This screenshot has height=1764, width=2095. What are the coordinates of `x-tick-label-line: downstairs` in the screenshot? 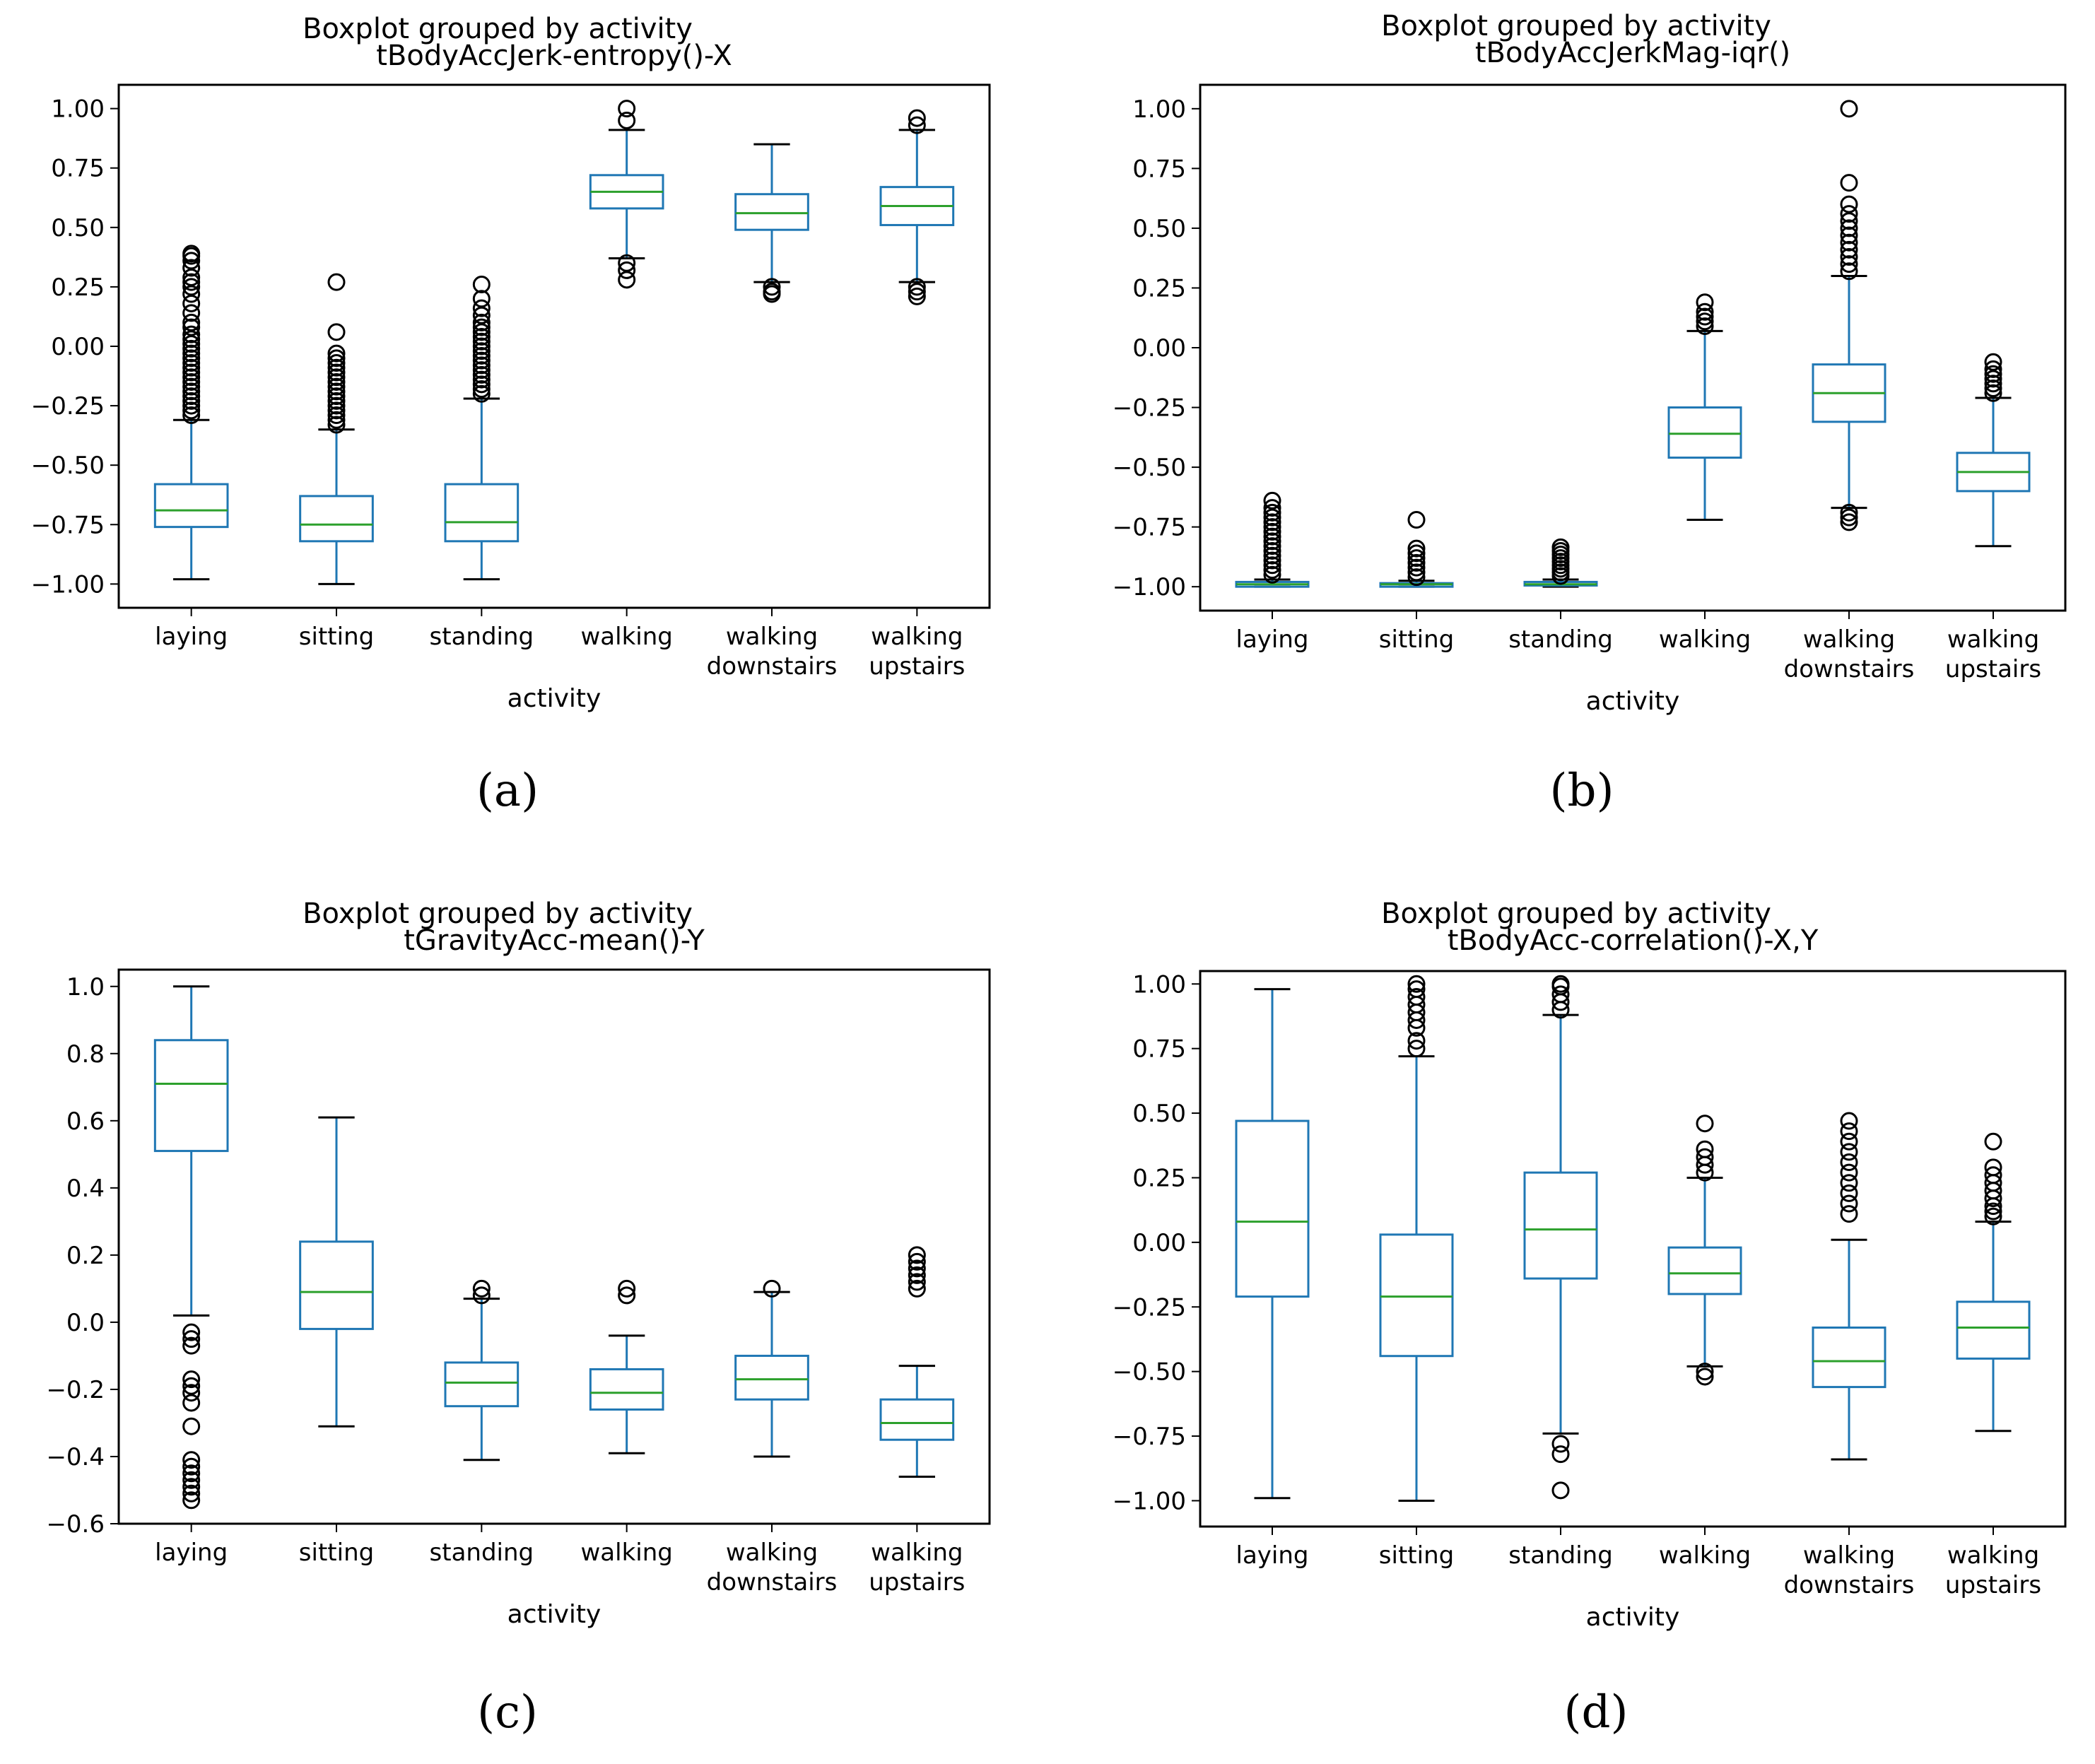 It's located at (1849, 669).